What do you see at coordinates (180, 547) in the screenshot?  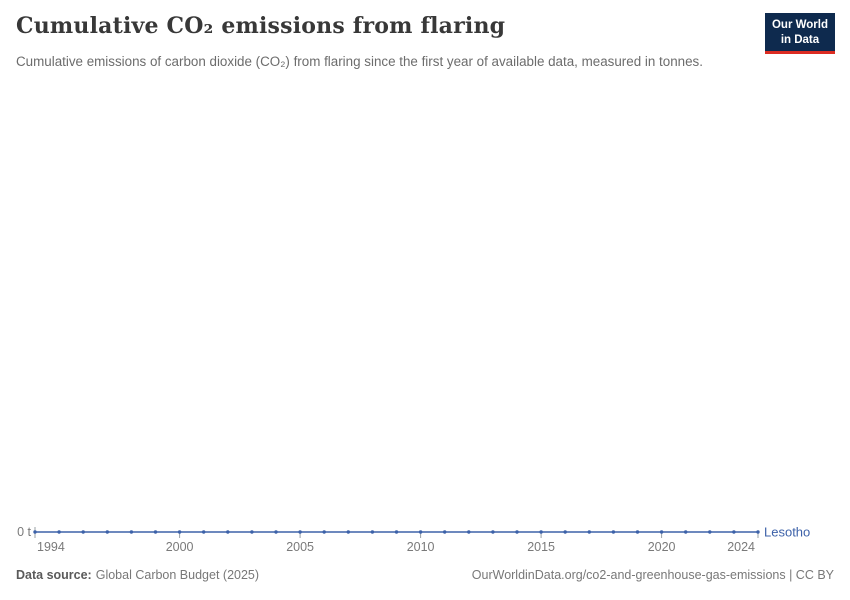 I see `x-tick-label: 2000` at bounding box center [180, 547].